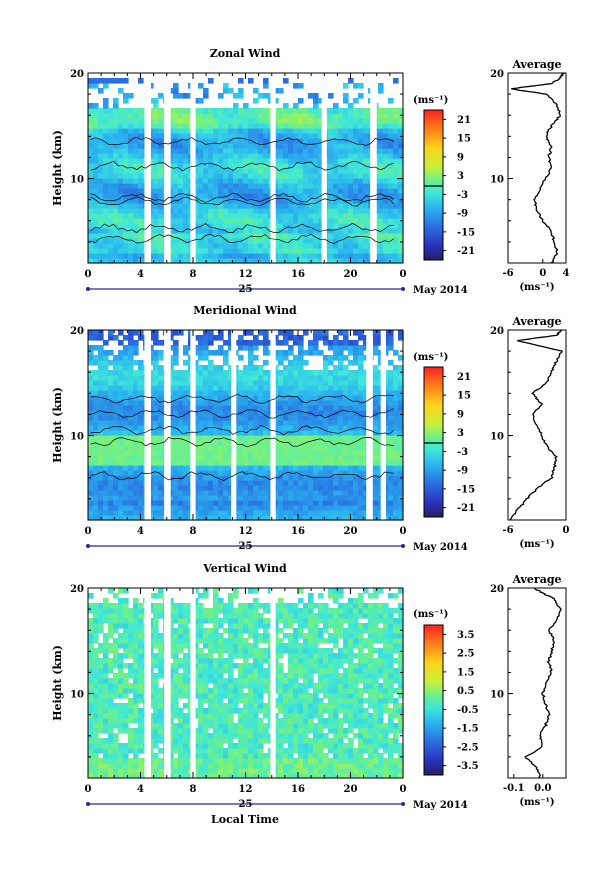 The image size is (616, 873). I want to click on colorbar-tick-label: 15, so click(464, 139).